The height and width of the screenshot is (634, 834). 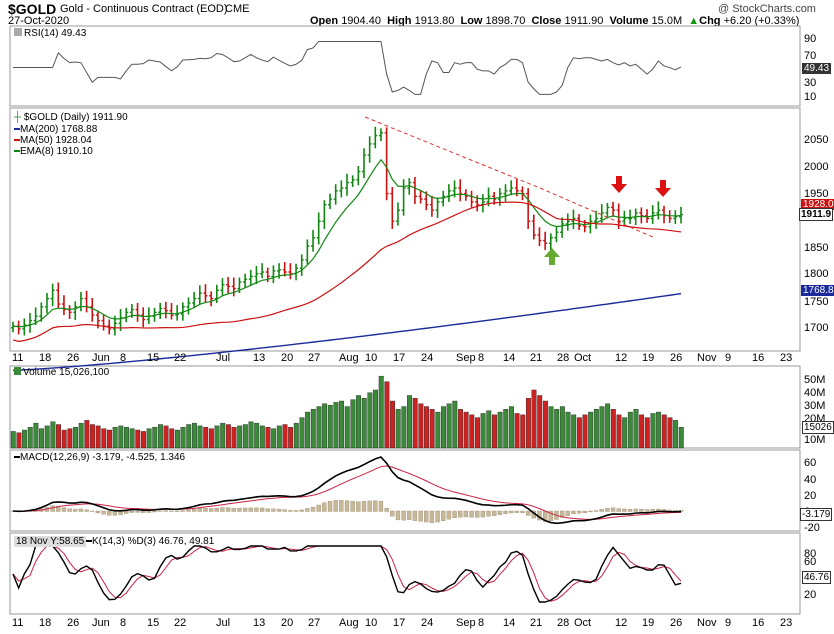 What do you see at coordinates (361, 21) in the screenshot?
I see `open-value: 1904.40` at bounding box center [361, 21].